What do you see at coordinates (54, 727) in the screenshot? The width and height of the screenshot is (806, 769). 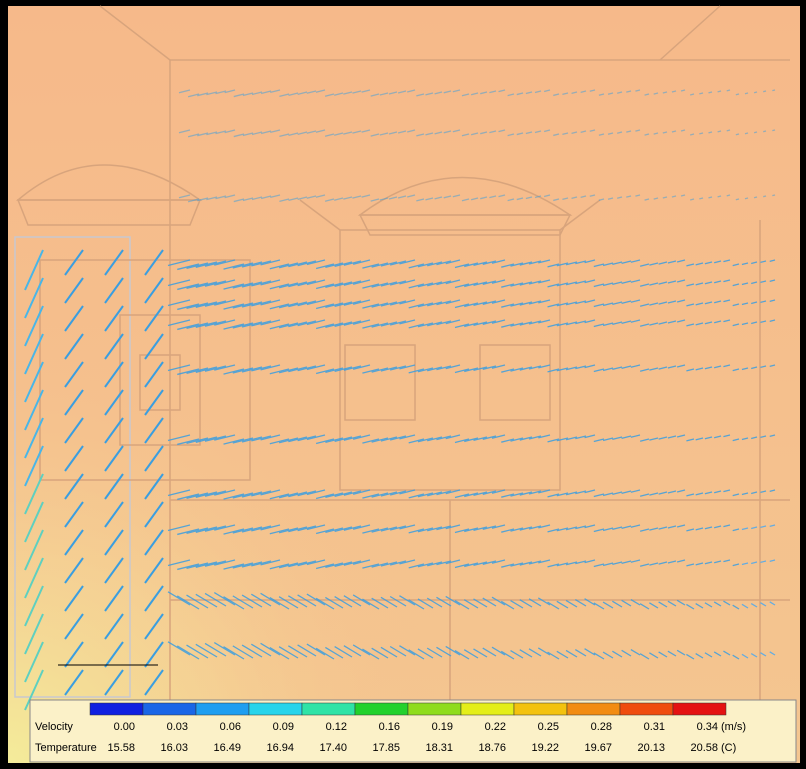 I see `velocity-label: Velocity` at bounding box center [54, 727].